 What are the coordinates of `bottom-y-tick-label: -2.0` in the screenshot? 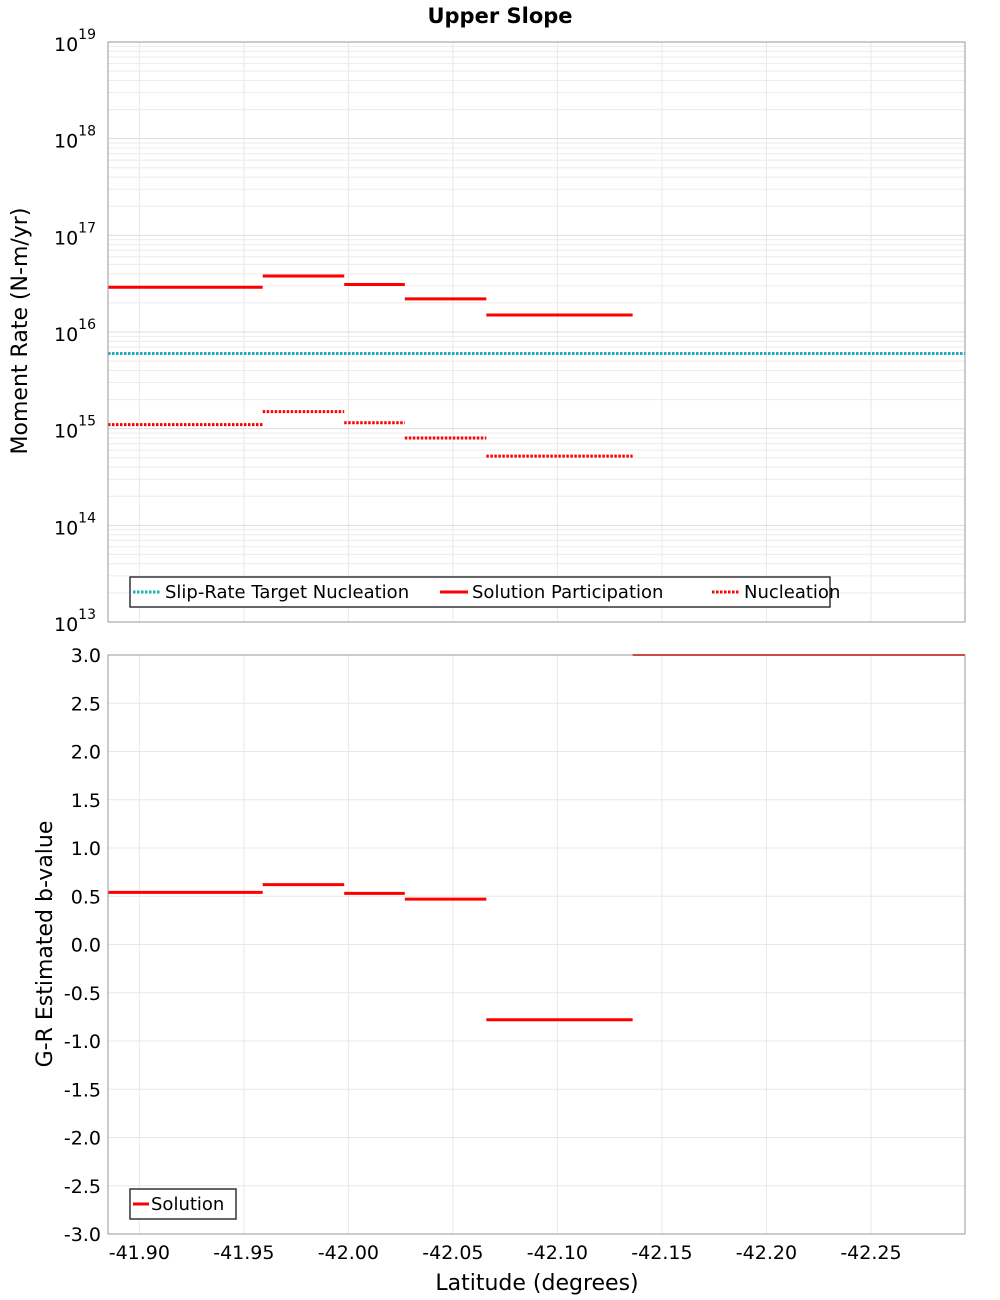 It's located at (82, 1139).